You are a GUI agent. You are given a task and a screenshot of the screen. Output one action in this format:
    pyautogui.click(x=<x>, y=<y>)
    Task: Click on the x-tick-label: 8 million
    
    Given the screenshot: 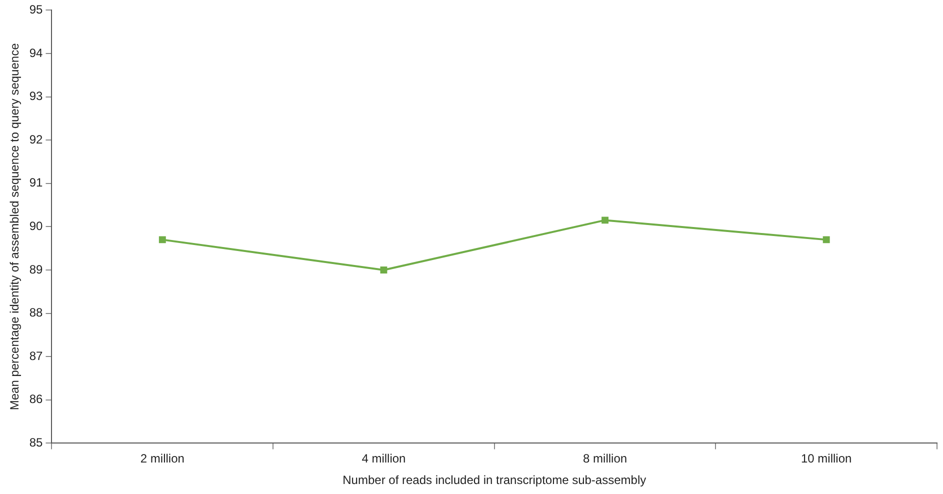 What is the action you would take?
    pyautogui.click(x=605, y=459)
    